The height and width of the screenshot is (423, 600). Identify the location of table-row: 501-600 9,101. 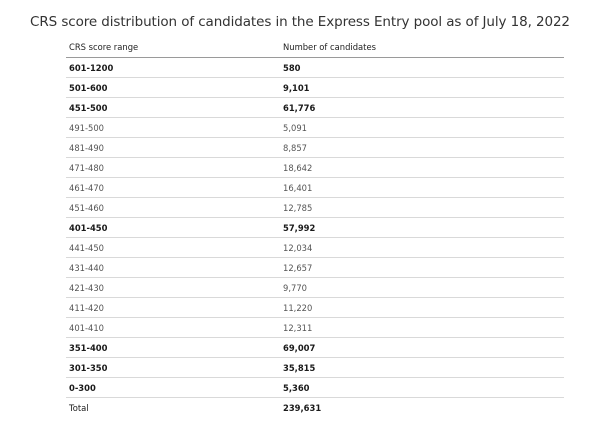
(315, 87).